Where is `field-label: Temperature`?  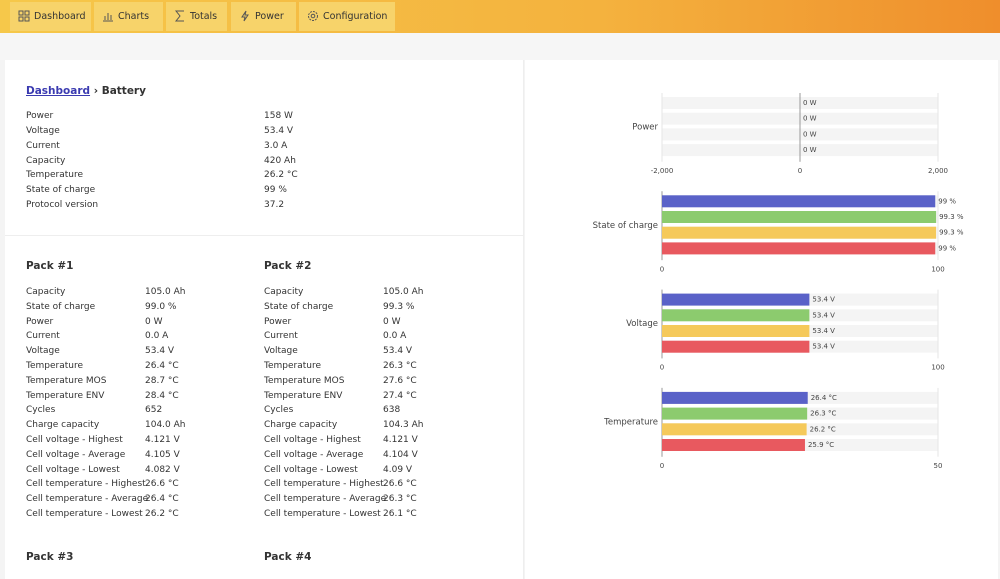 field-label: Temperature is located at coordinates (55, 175).